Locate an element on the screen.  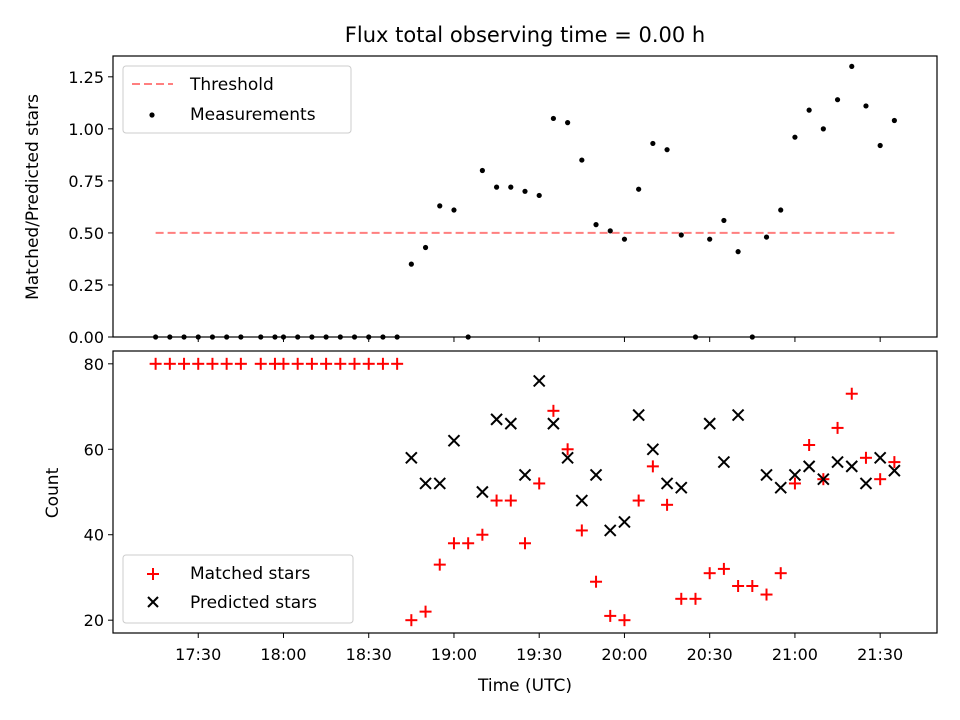
bottom-x-tick-label: 20:00 is located at coordinates (624, 654).